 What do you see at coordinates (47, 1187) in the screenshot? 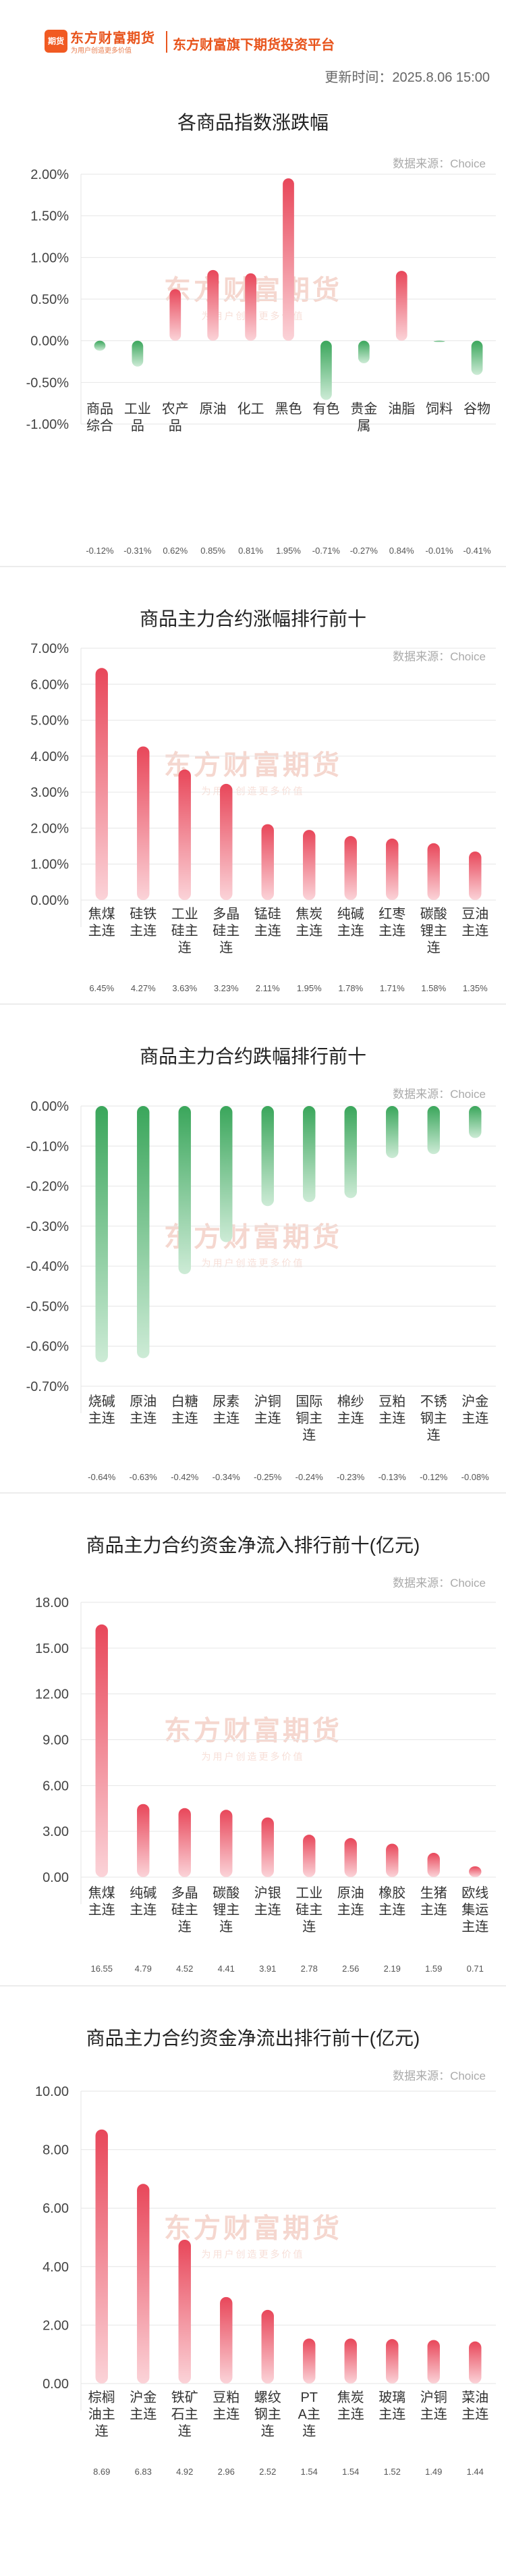
I see `y-tick-label: -0.20%` at bounding box center [47, 1187].